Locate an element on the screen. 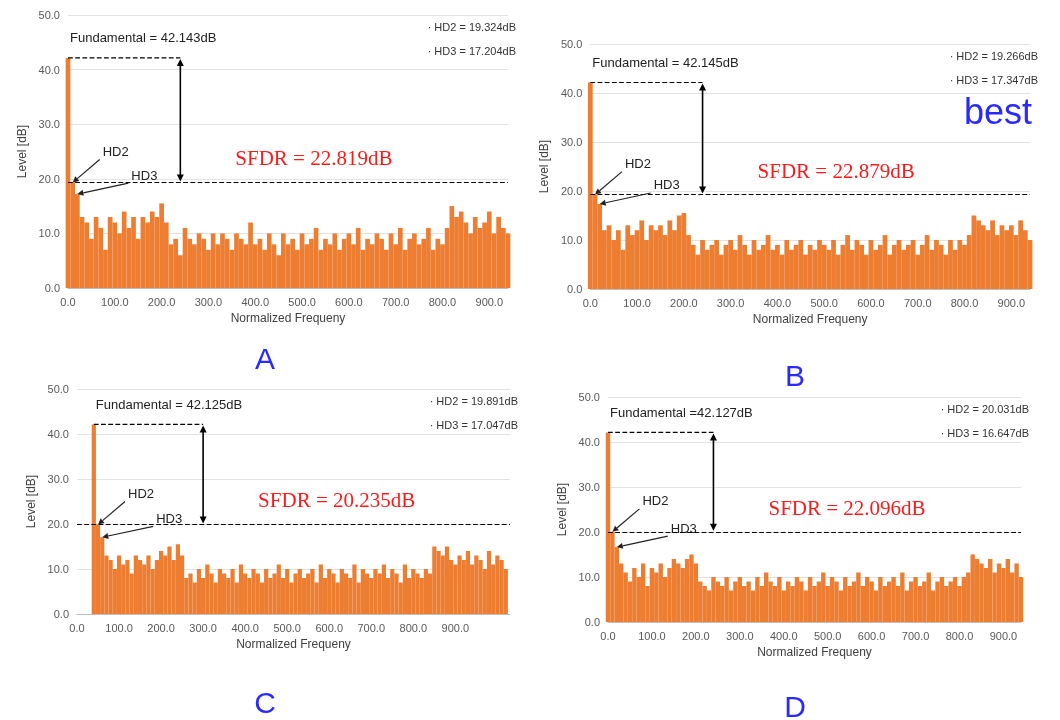 This screenshot has width=1060, height=720. text: D is located at coordinates (795, 704).